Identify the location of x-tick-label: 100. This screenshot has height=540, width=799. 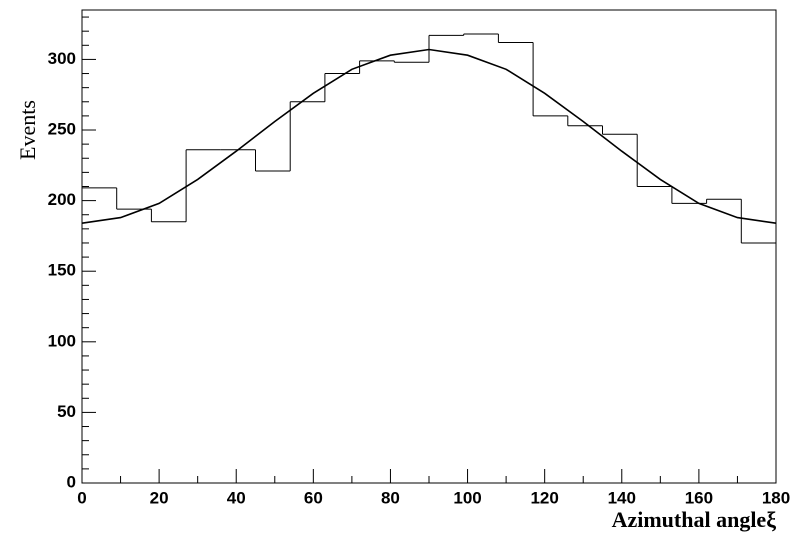
(467, 497).